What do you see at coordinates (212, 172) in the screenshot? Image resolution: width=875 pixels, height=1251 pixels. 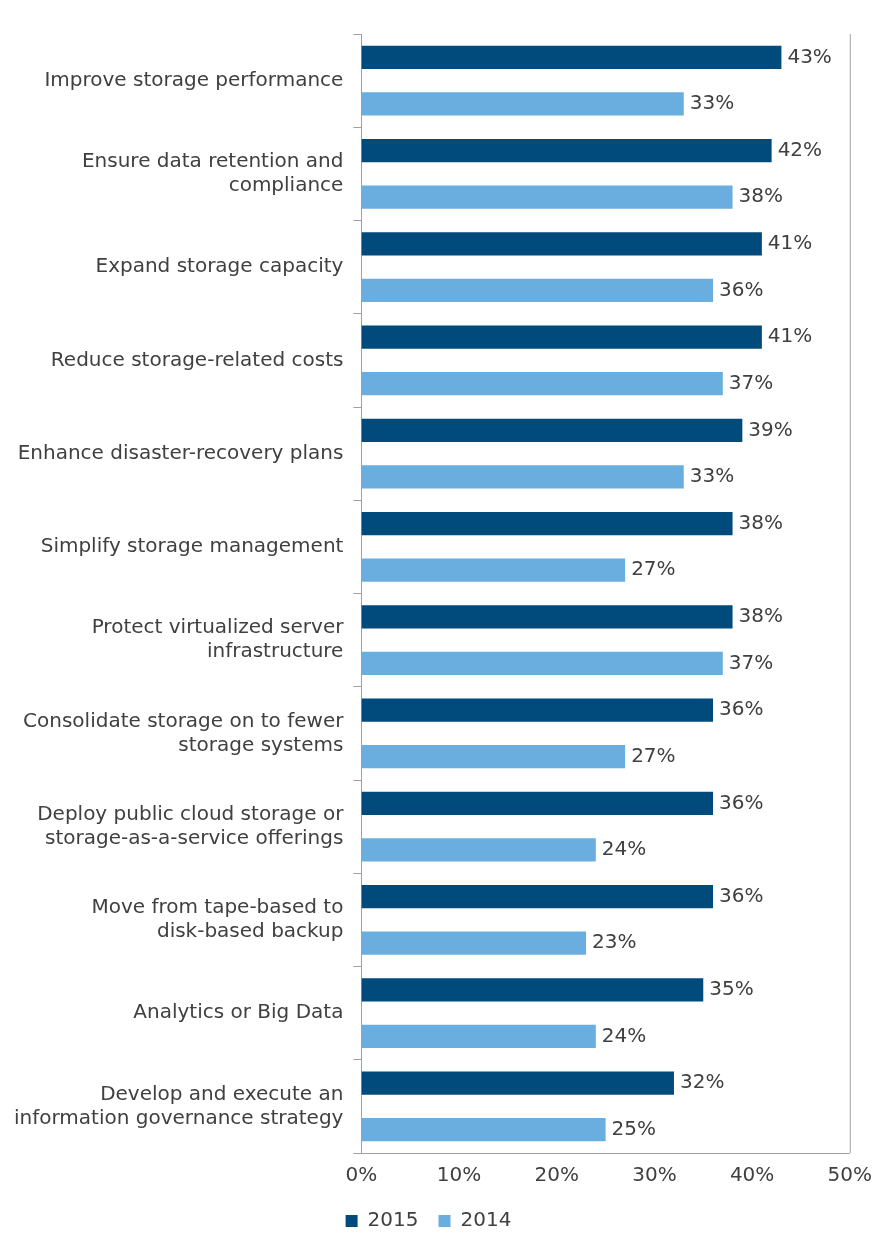 I see `y-tick-label: Ensure data retention and compliance` at bounding box center [212, 172].